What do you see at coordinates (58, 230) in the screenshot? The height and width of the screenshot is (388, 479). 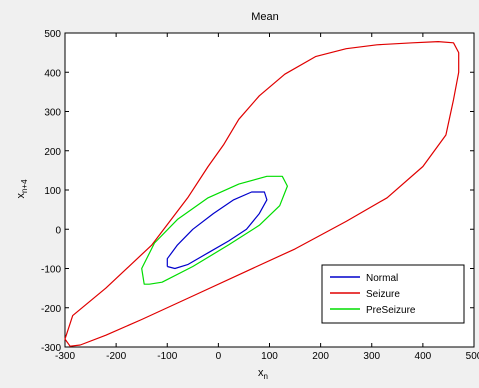 I see `y-tick-label: 0` at bounding box center [58, 230].